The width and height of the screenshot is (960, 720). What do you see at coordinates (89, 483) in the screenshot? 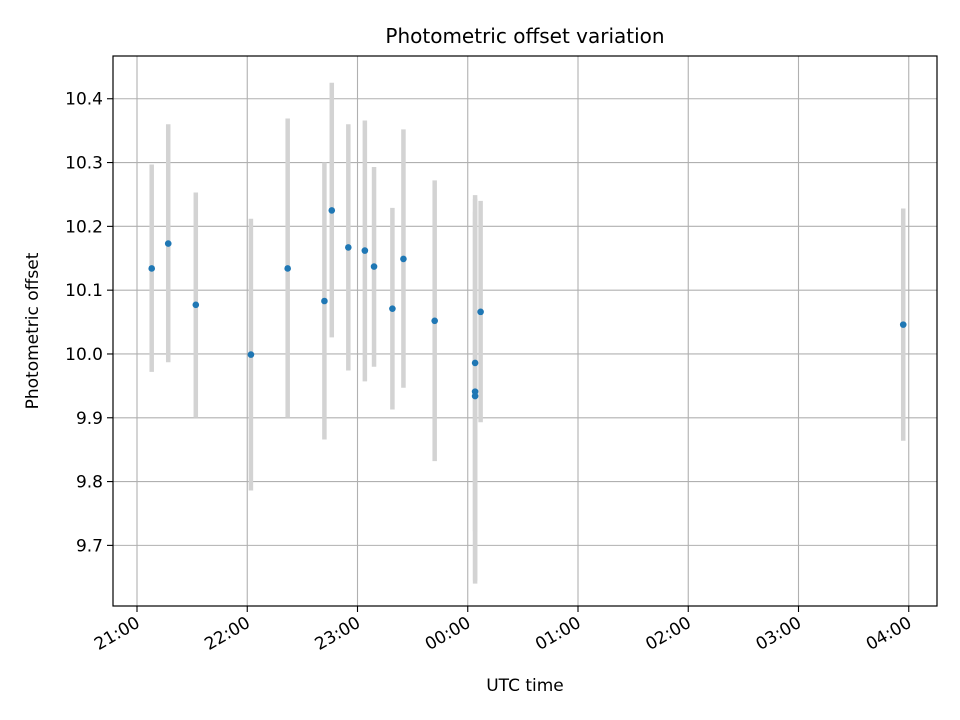
I see `y-tick-label: 9.8` at bounding box center [89, 483].